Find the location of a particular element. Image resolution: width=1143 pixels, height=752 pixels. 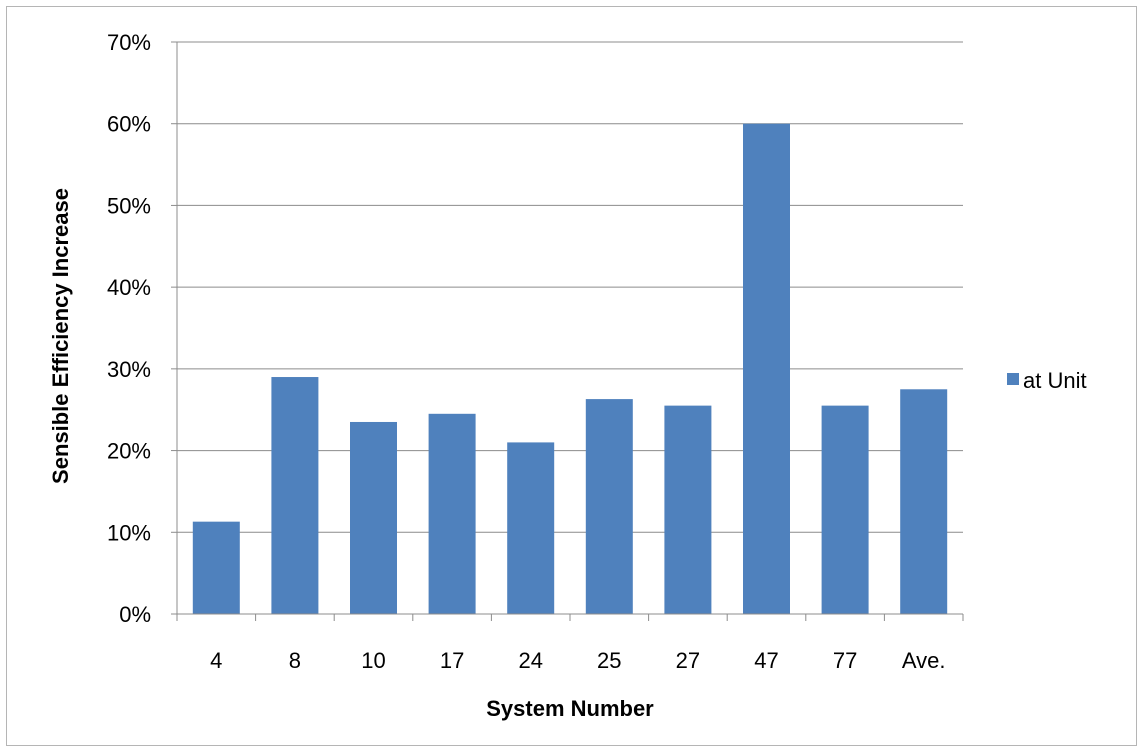

x-tick-label: 10 is located at coordinates (373, 660).